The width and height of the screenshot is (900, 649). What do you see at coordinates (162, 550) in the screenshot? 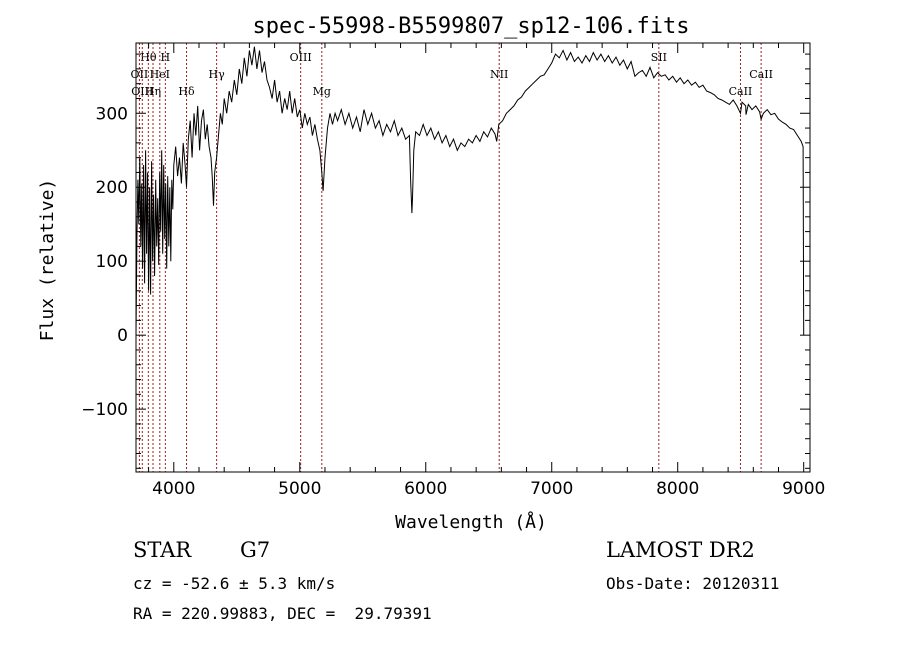
I see `object-class: STAR` at bounding box center [162, 550].